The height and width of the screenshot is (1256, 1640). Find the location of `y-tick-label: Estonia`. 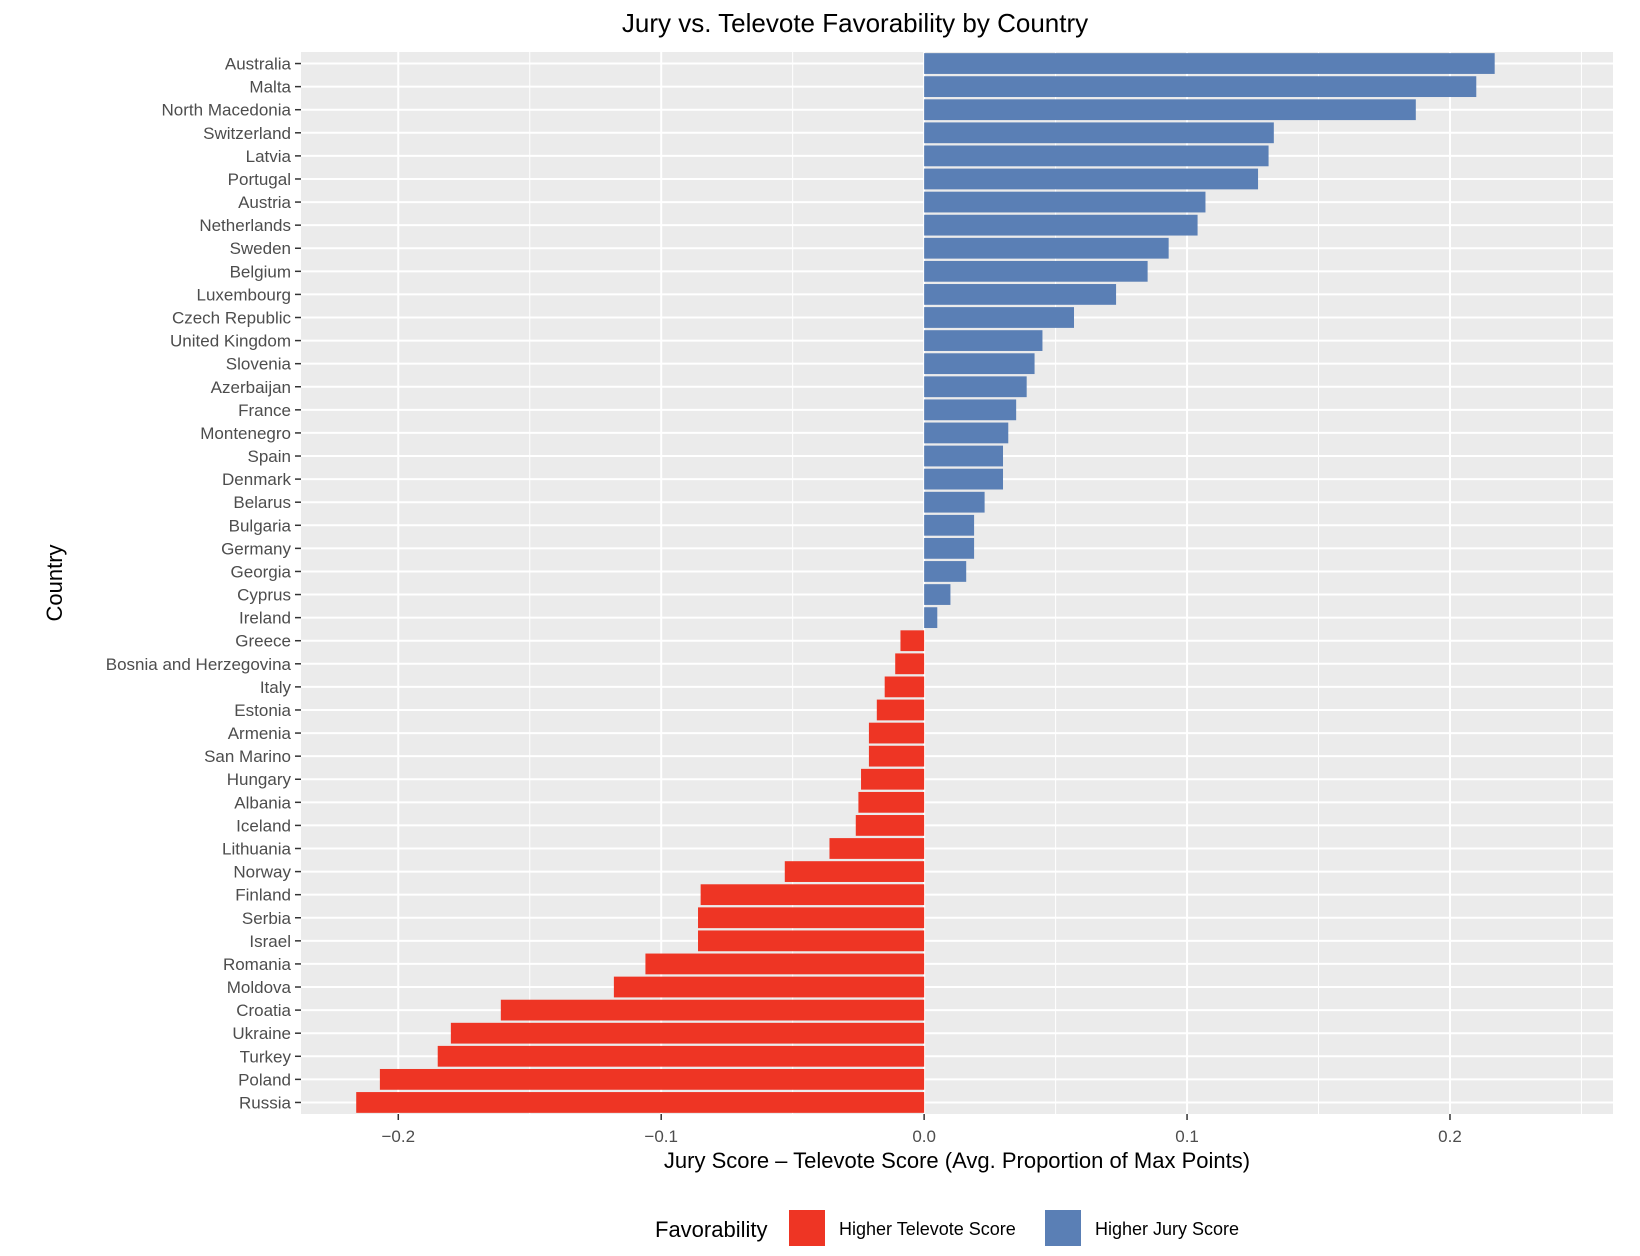

y-tick-label: Estonia is located at coordinates (262, 710).